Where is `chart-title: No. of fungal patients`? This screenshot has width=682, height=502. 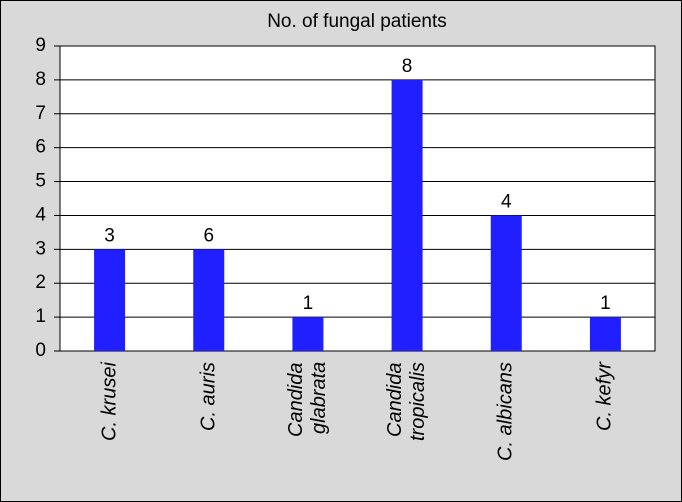
chart-title: No. of fungal patients is located at coordinates (357, 21).